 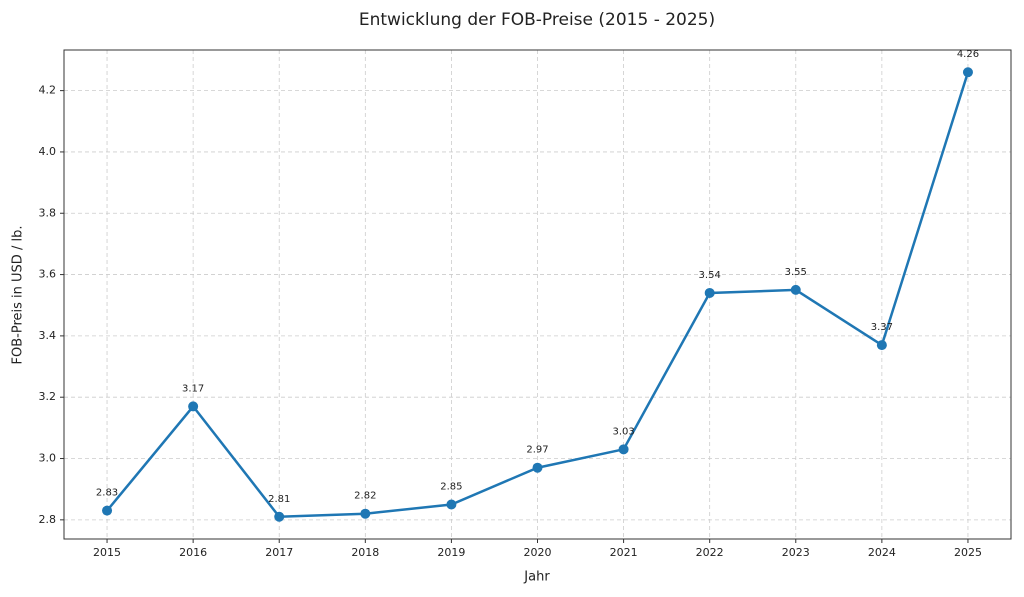 I want to click on x-tick-label: 2024, so click(x=882, y=552).